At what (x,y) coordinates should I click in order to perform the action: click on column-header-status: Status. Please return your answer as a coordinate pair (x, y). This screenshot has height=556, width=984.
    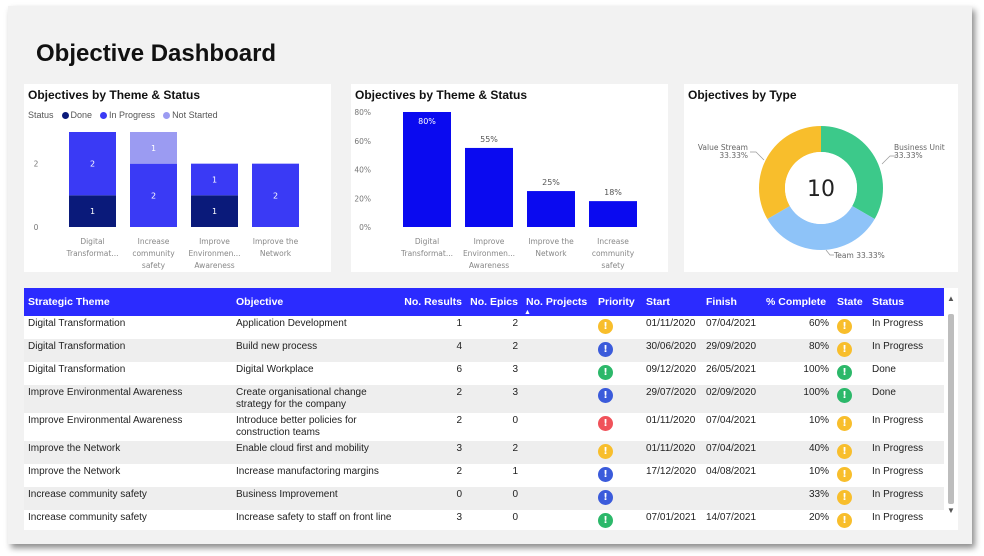
    Looking at the image, I should click on (888, 302).